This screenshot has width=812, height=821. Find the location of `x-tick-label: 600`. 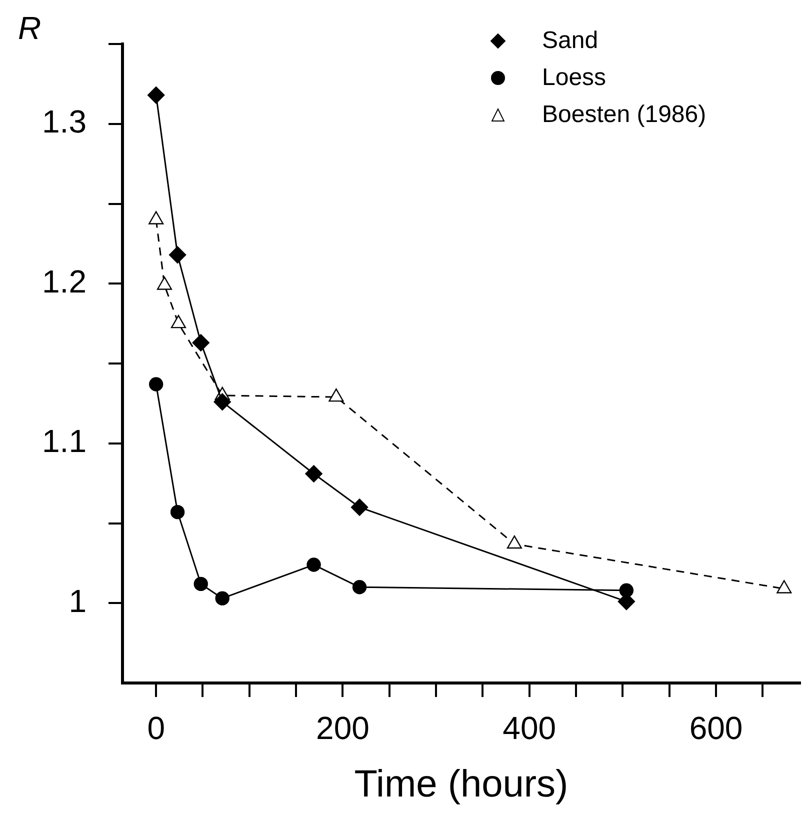

x-tick-label: 600 is located at coordinates (716, 728).